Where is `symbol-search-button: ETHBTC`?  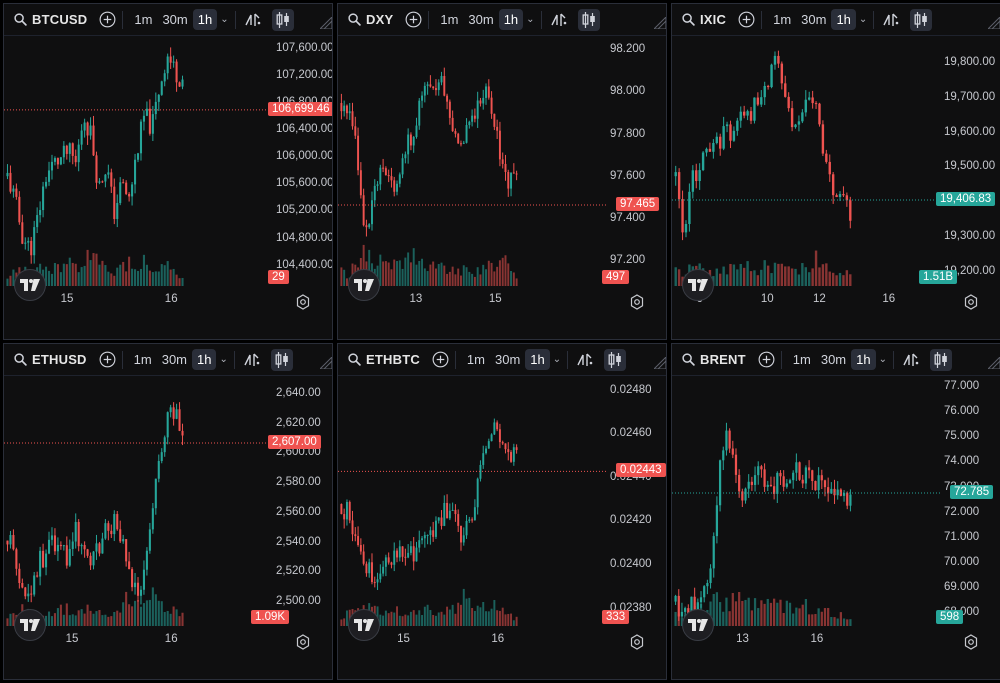
symbol-search-button: ETHBTC is located at coordinates (384, 359).